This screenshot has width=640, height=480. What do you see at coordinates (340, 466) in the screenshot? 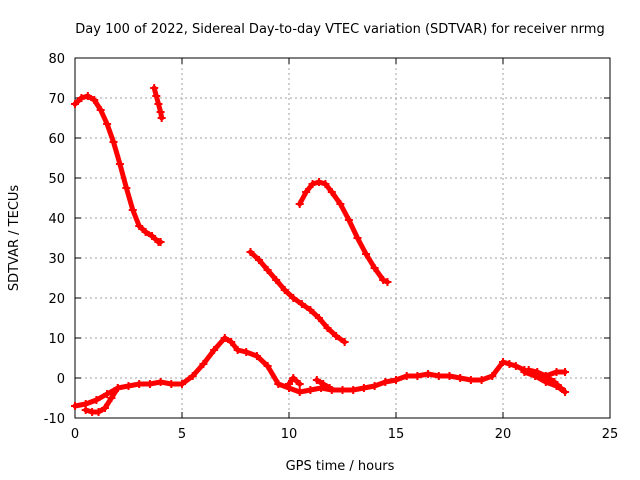
I see `x-axis-label: GPS time / hours` at bounding box center [340, 466].